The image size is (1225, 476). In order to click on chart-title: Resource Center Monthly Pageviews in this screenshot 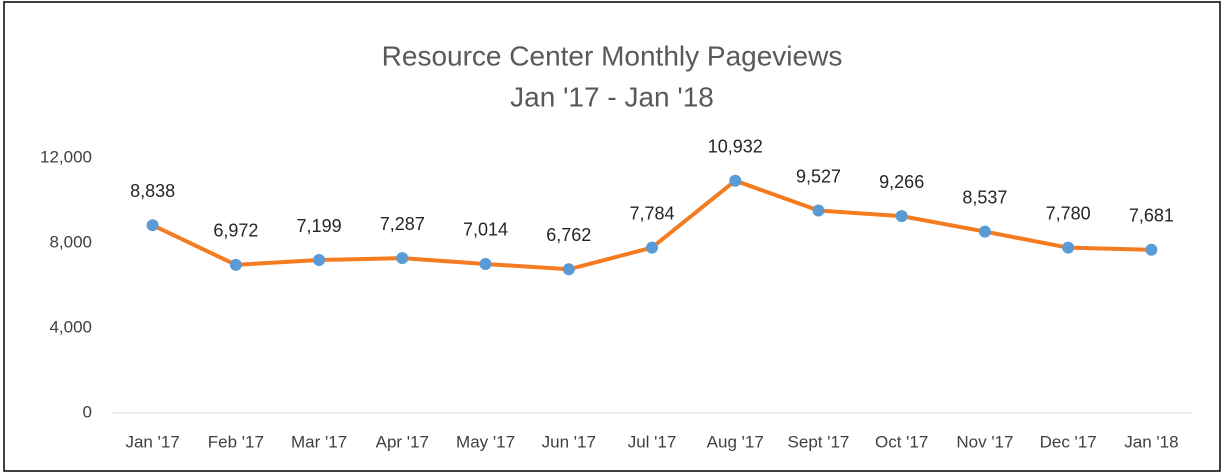, I will do `click(612, 55)`.